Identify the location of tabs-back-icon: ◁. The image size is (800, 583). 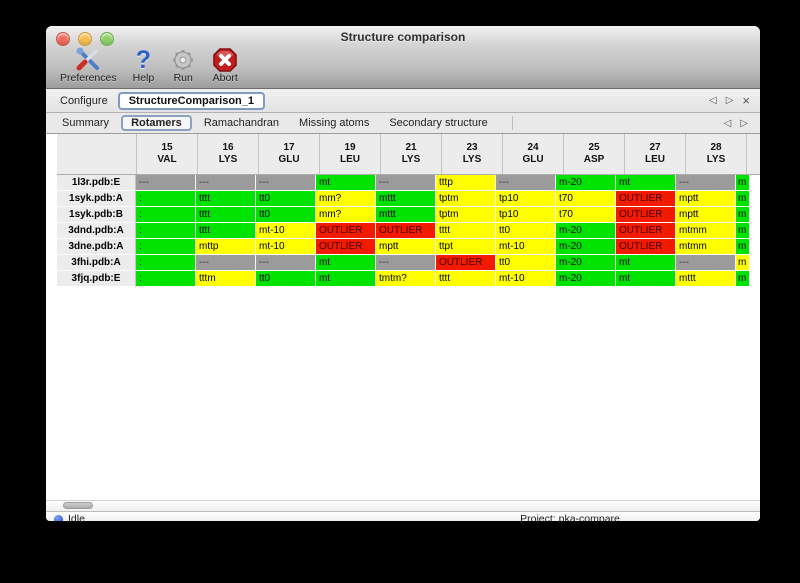
(727, 123).